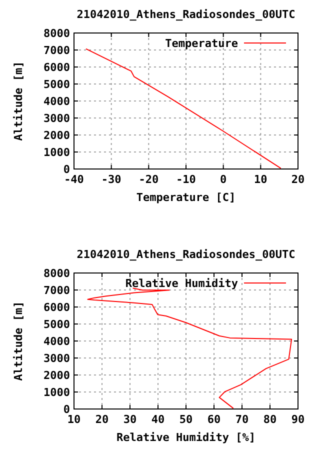  I want to click on x-tick-label: 50, so click(186, 419).